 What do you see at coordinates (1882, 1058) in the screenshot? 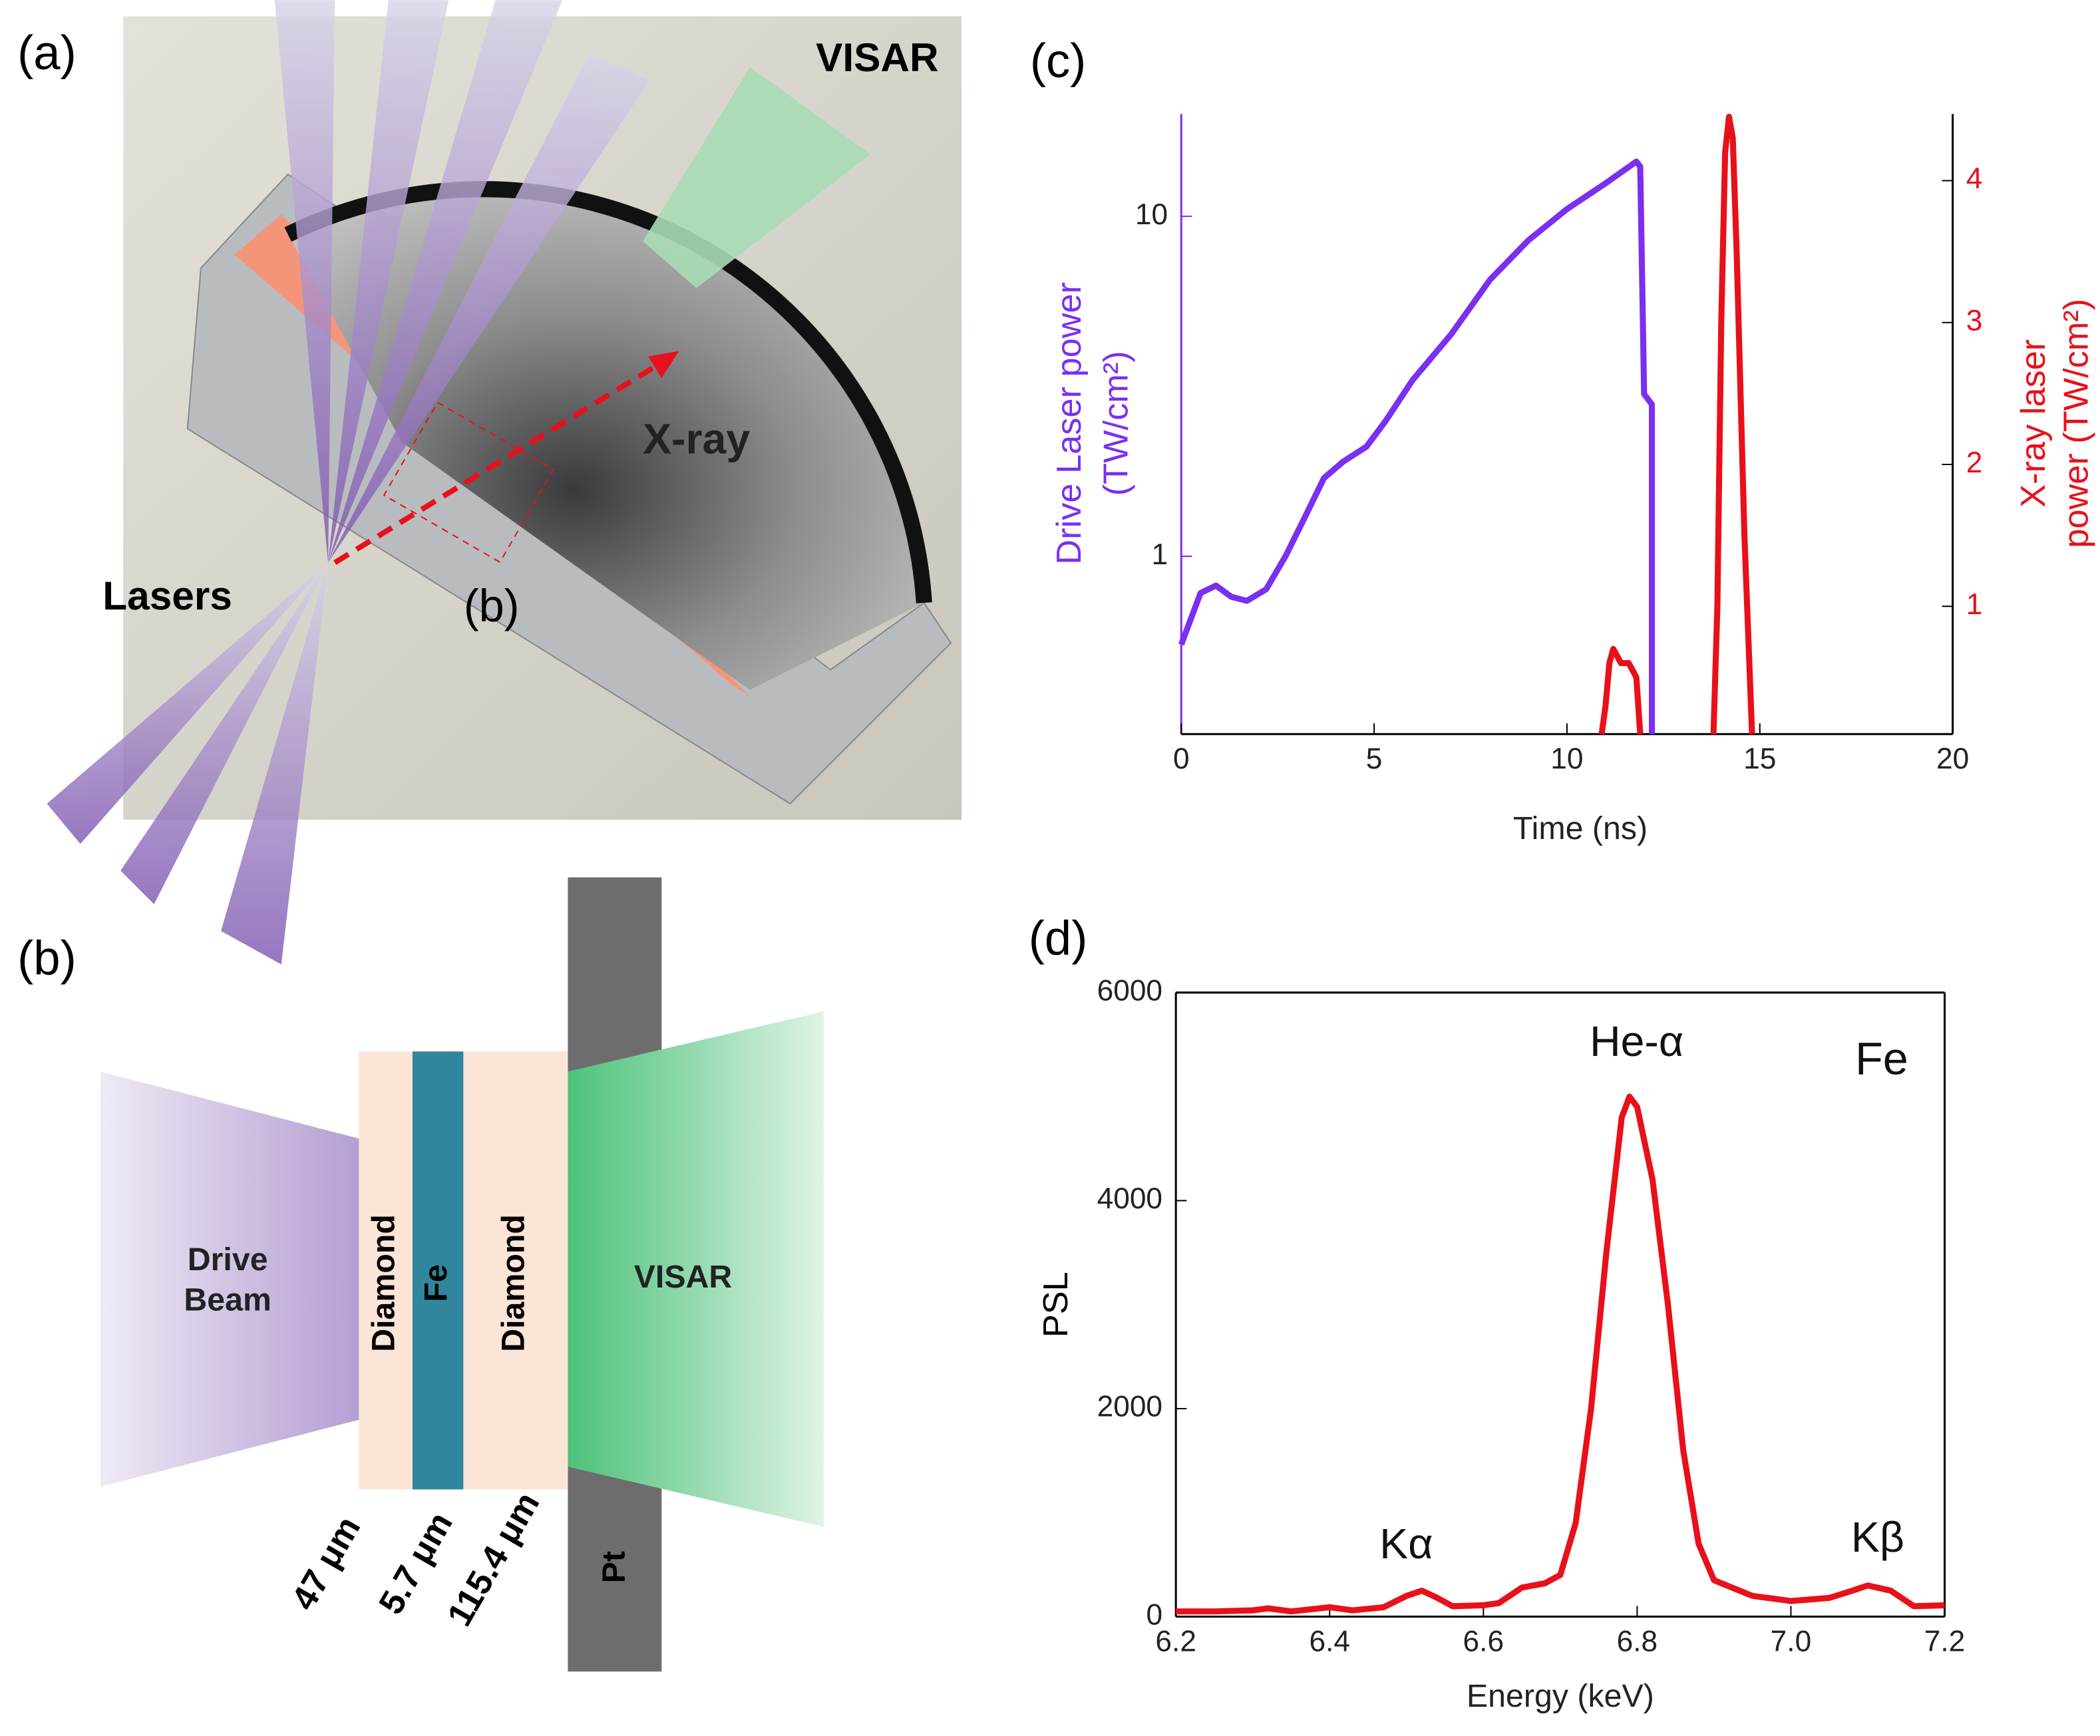
I see `annotation: Fe` at bounding box center [1882, 1058].